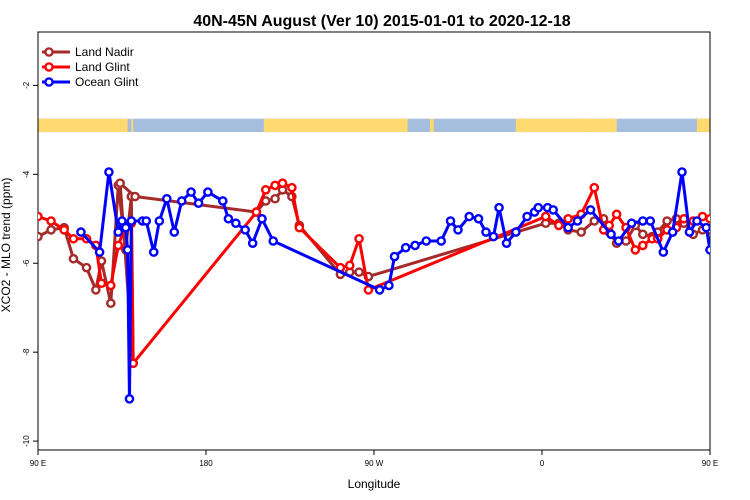  Describe the element at coordinates (107, 82) in the screenshot. I see `legend-entry-label: Ocean Glint` at that location.